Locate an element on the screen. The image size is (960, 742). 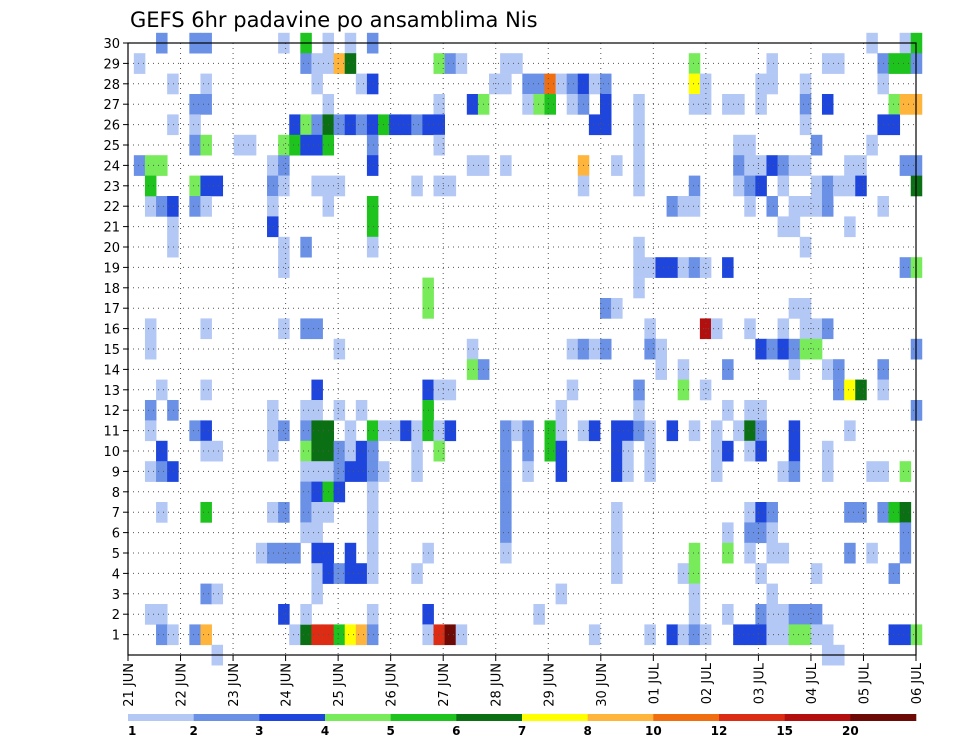
y-tick-label: 4 is located at coordinates (116, 574).